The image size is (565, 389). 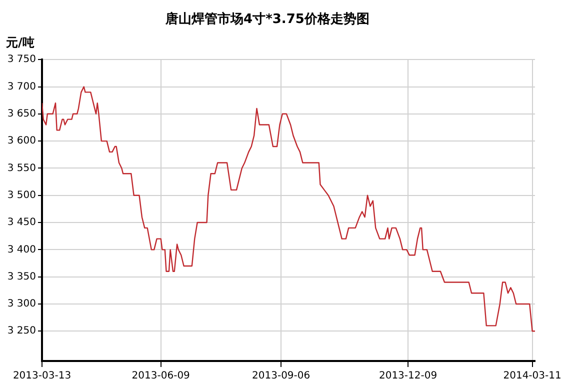 What do you see at coordinates (21, 250) in the screenshot?
I see `y-tick-label: 3 400` at bounding box center [21, 250].